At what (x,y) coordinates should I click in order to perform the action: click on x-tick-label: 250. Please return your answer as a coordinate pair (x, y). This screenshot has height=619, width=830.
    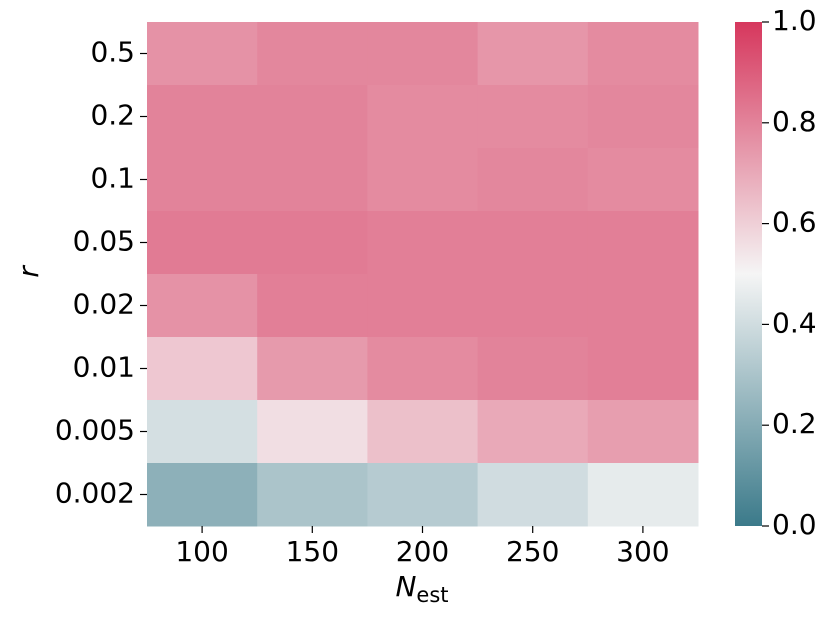
    Looking at the image, I should click on (532, 551).